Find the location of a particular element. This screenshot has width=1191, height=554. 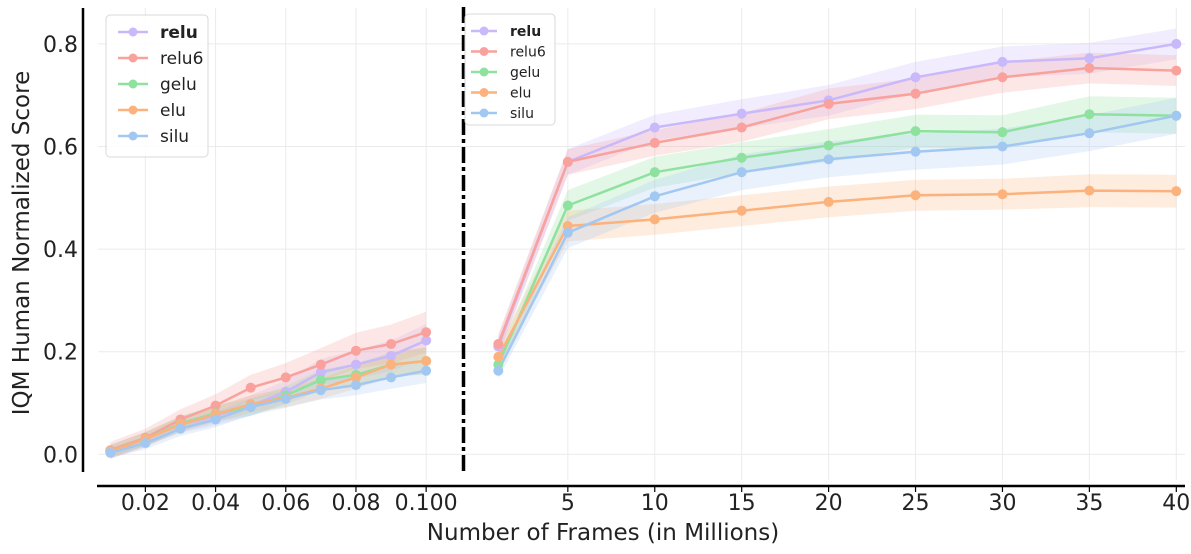

y-axis-title: IQM Human Normalized Score is located at coordinates (22, 243).